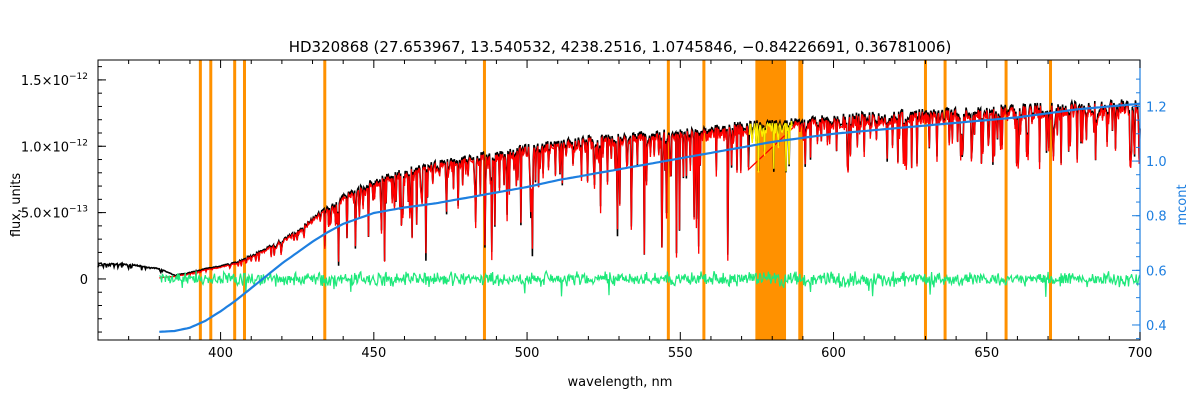 This screenshot has height=400, width=1200. Describe the element at coordinates (680, 353) in the screenshot. I see `x-tick-label: 550` at that location.